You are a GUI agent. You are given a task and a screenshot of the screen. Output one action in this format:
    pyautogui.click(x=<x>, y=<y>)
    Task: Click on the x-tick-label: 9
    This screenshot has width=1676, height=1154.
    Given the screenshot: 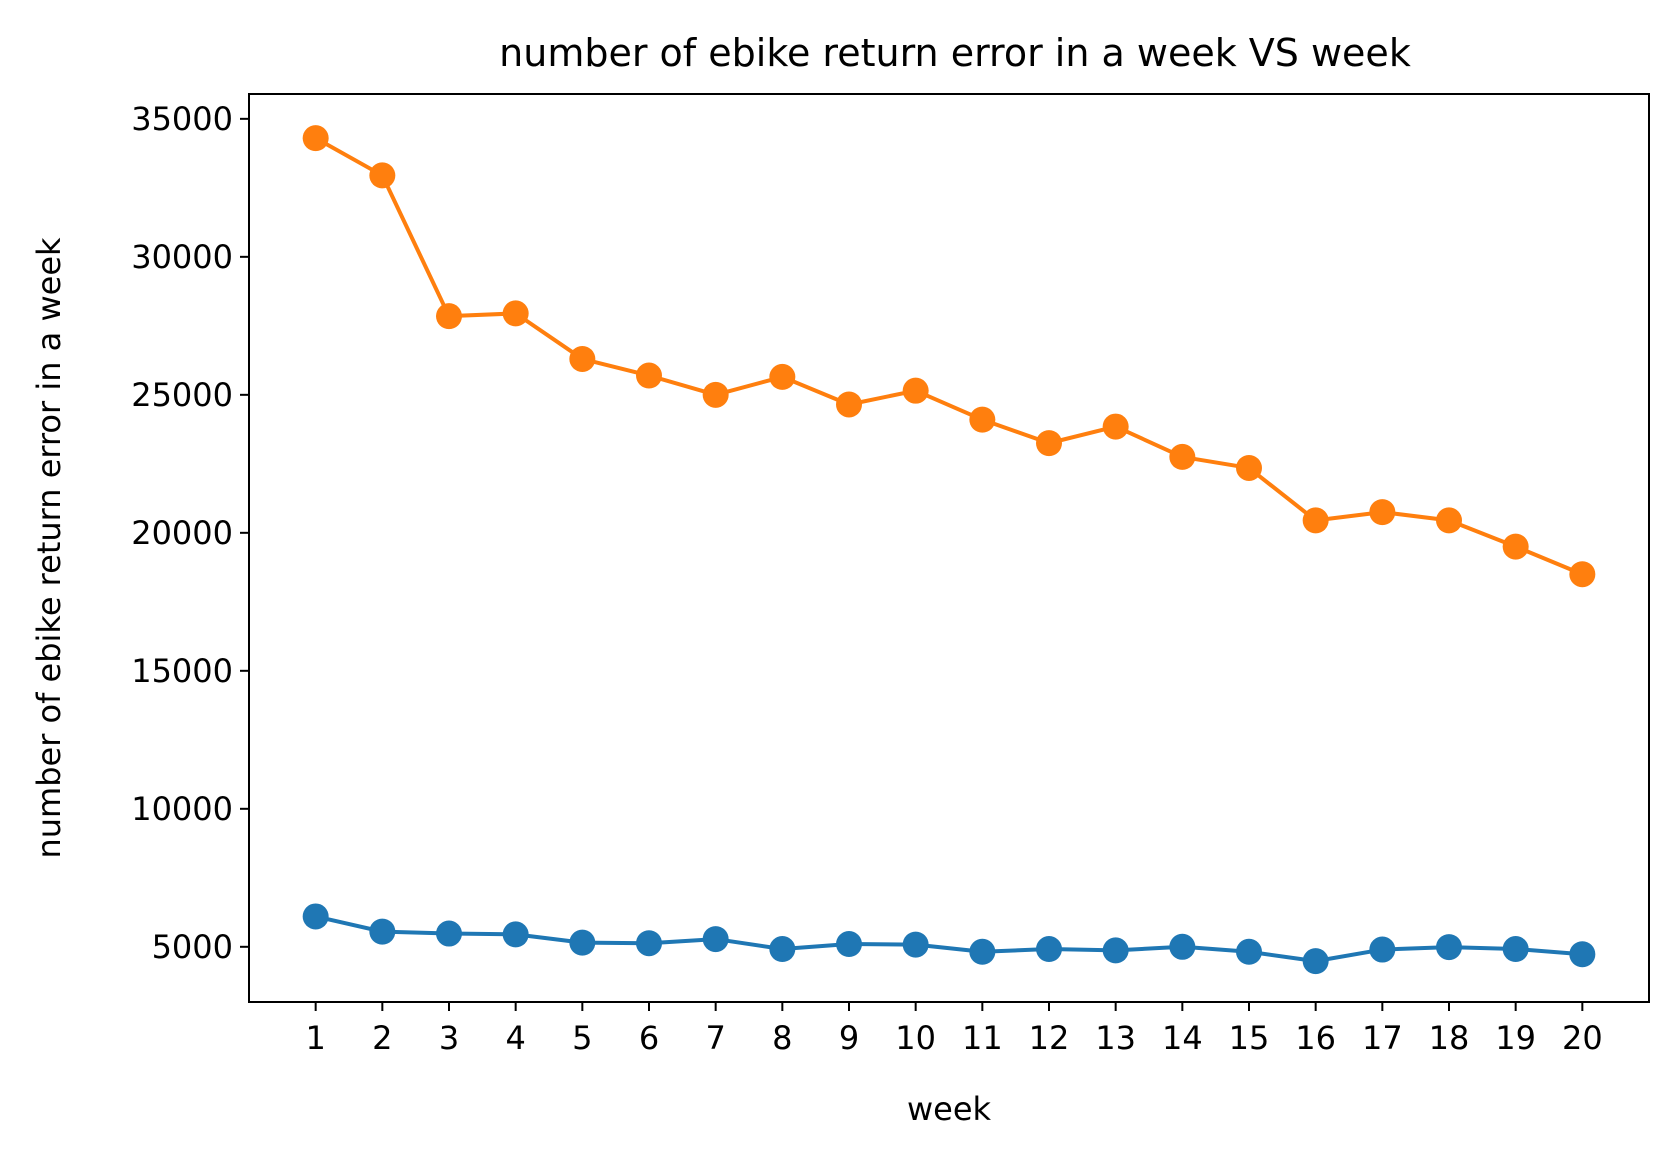 What is the action you would take?
    pyautogui.click(x=849, y=1038)
    